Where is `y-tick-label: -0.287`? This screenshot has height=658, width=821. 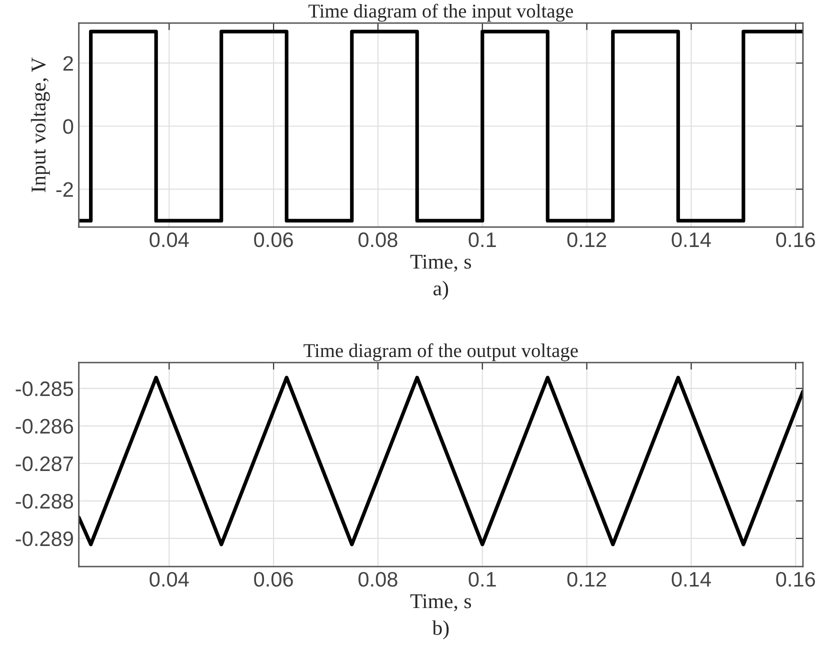 y-tick-label: -0.287 is located at coordinates (44, 464).